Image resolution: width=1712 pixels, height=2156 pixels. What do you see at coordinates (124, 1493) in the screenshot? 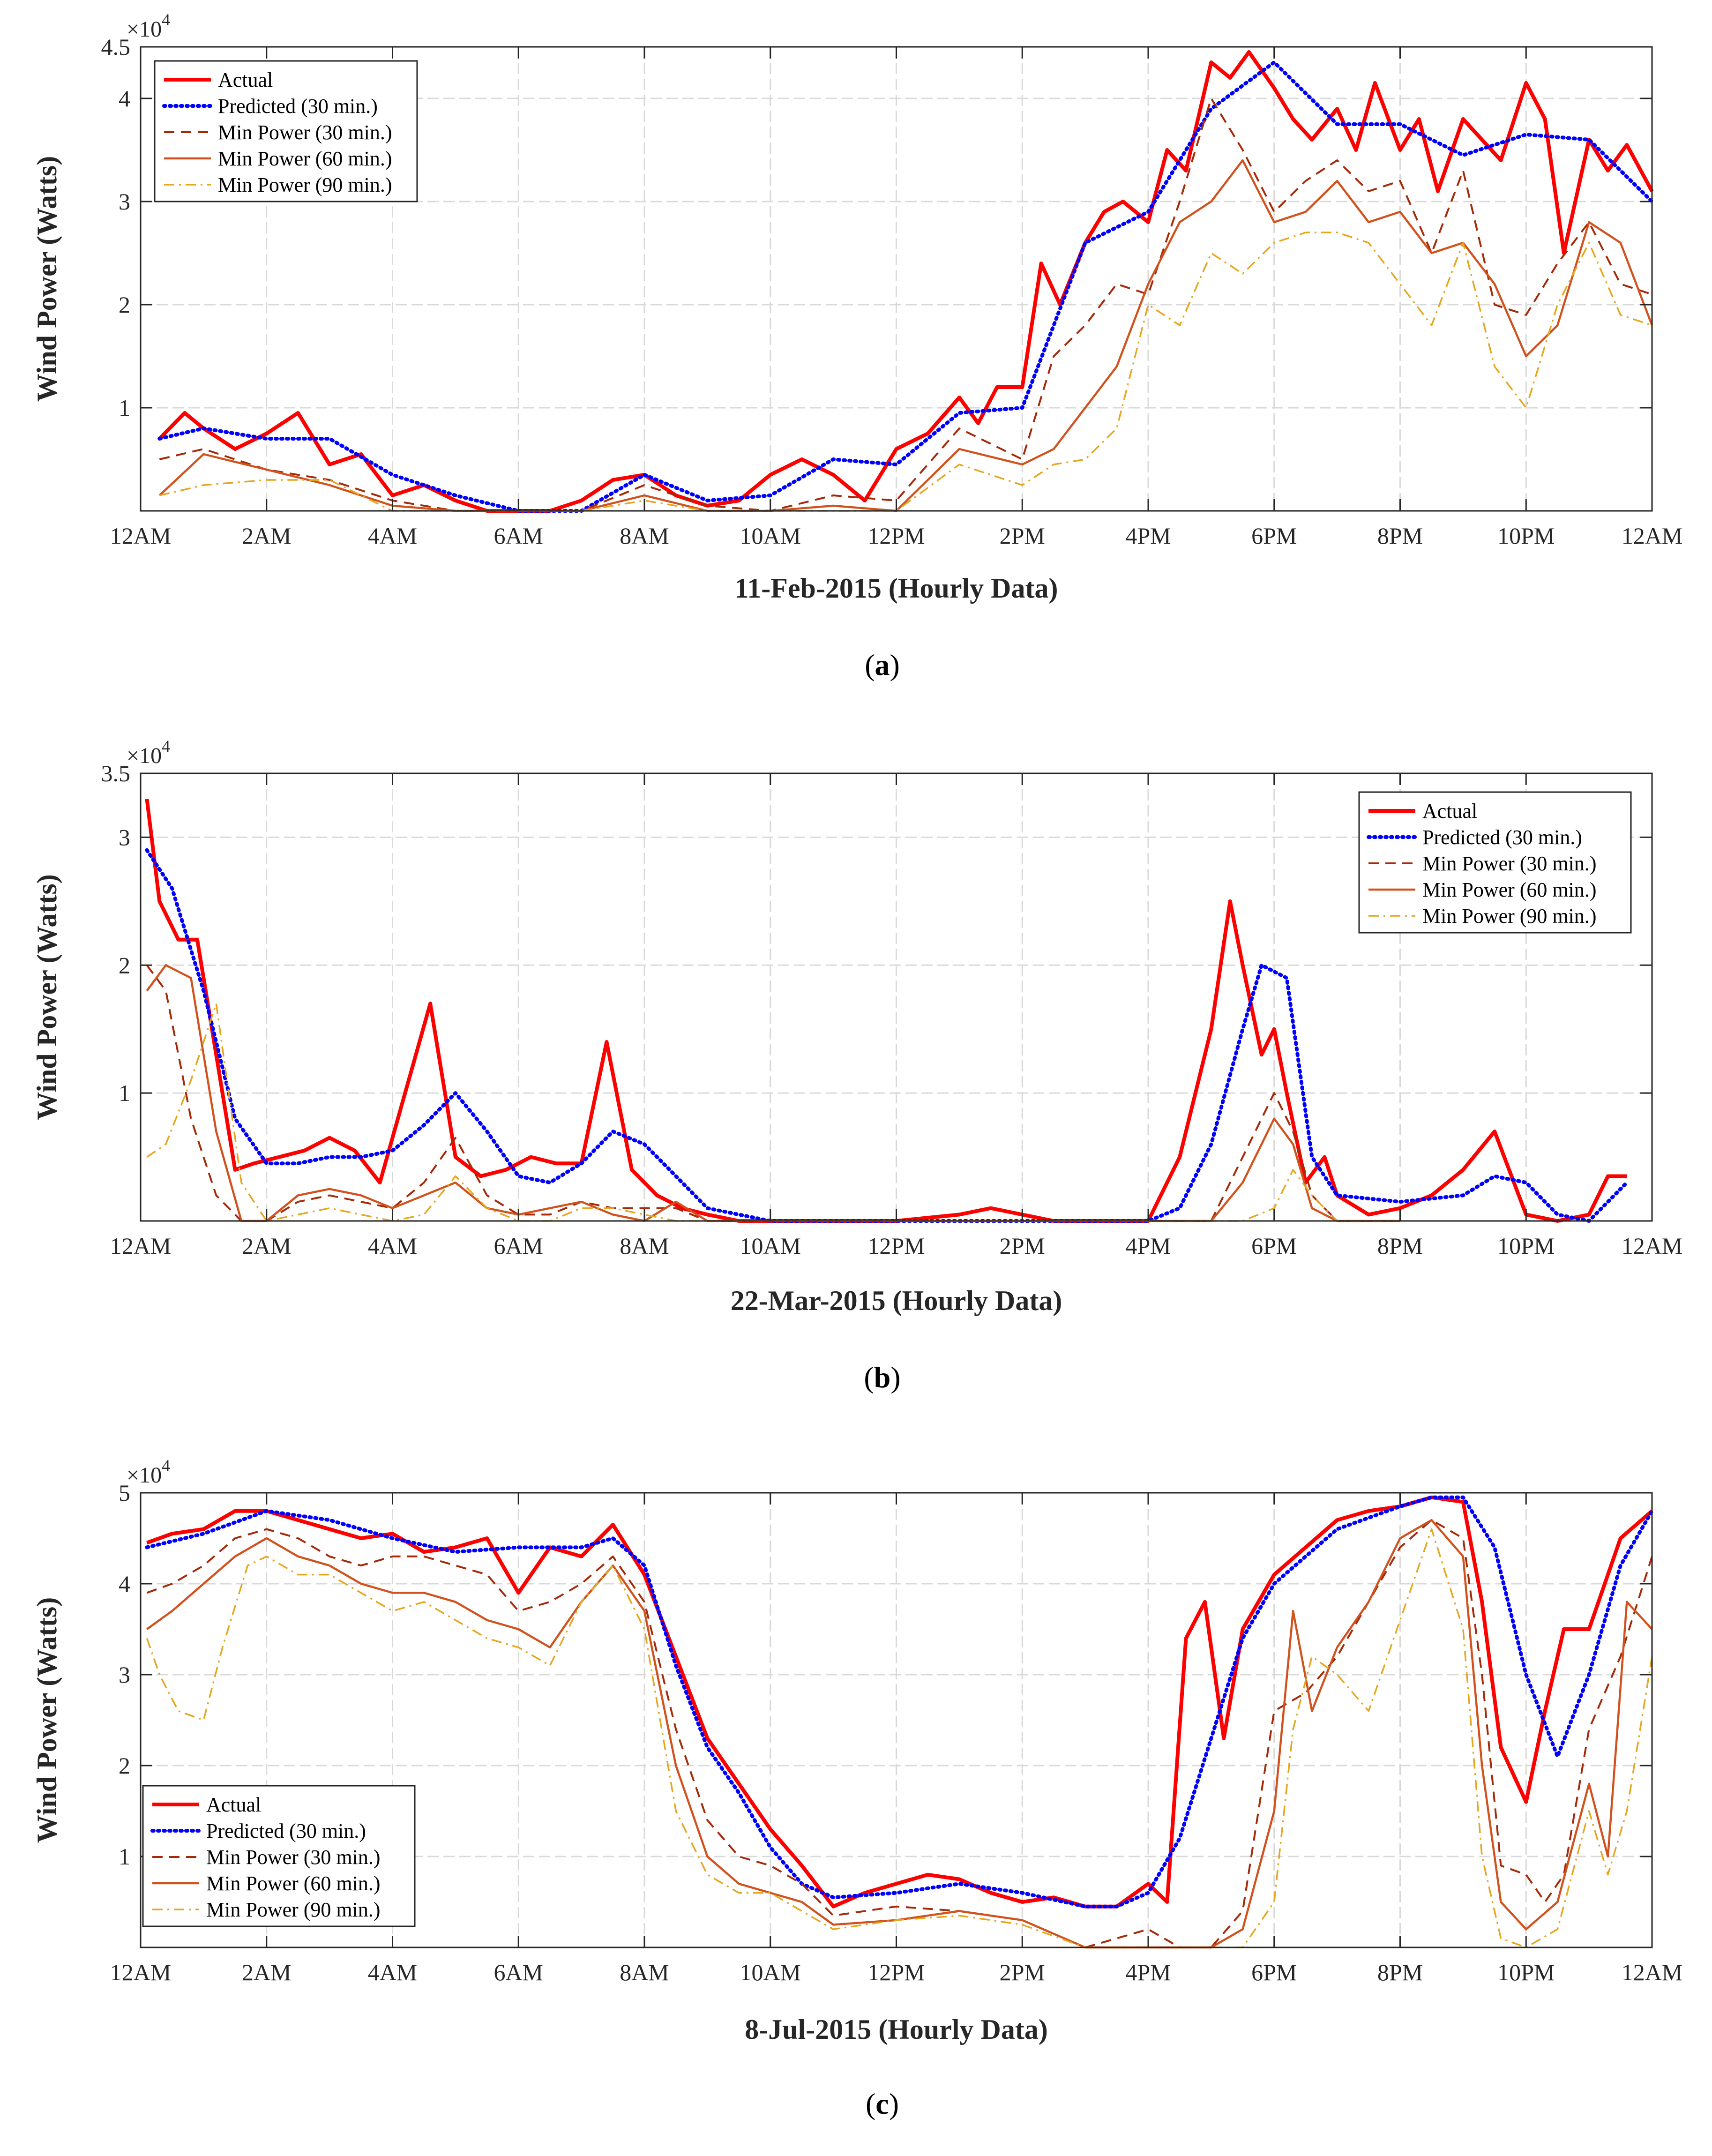
I see `y-tick-label: 5` at bounding box center [124, 1493].